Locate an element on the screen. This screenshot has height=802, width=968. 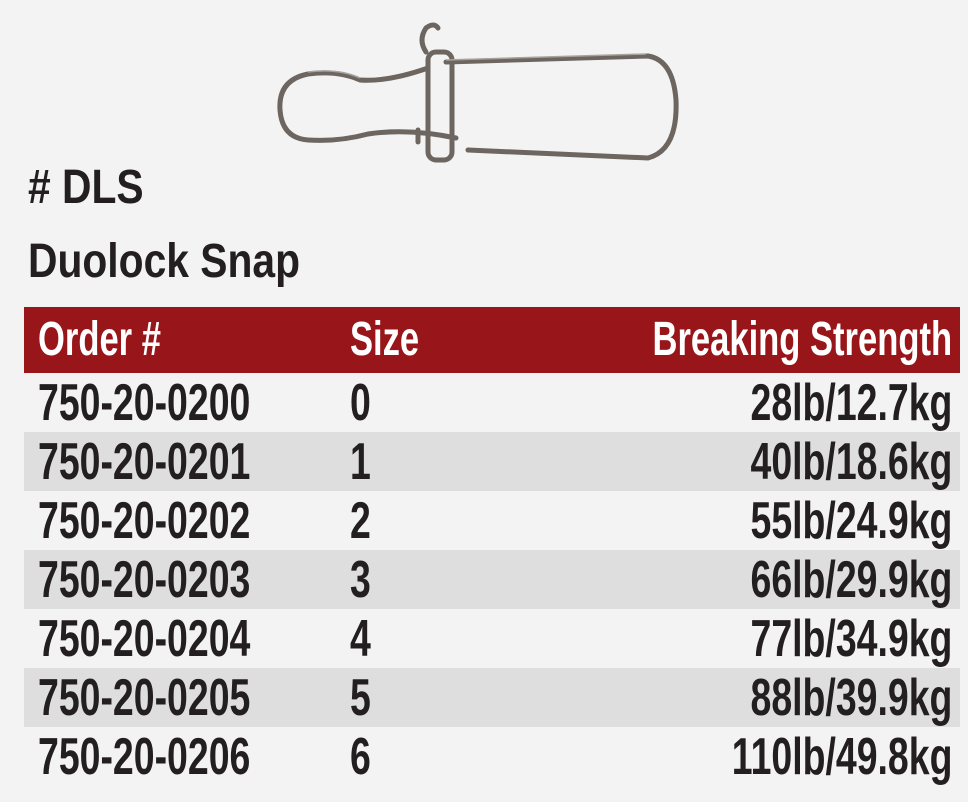
order-number: 750-20-0206 is located at coordinates (144, 756).